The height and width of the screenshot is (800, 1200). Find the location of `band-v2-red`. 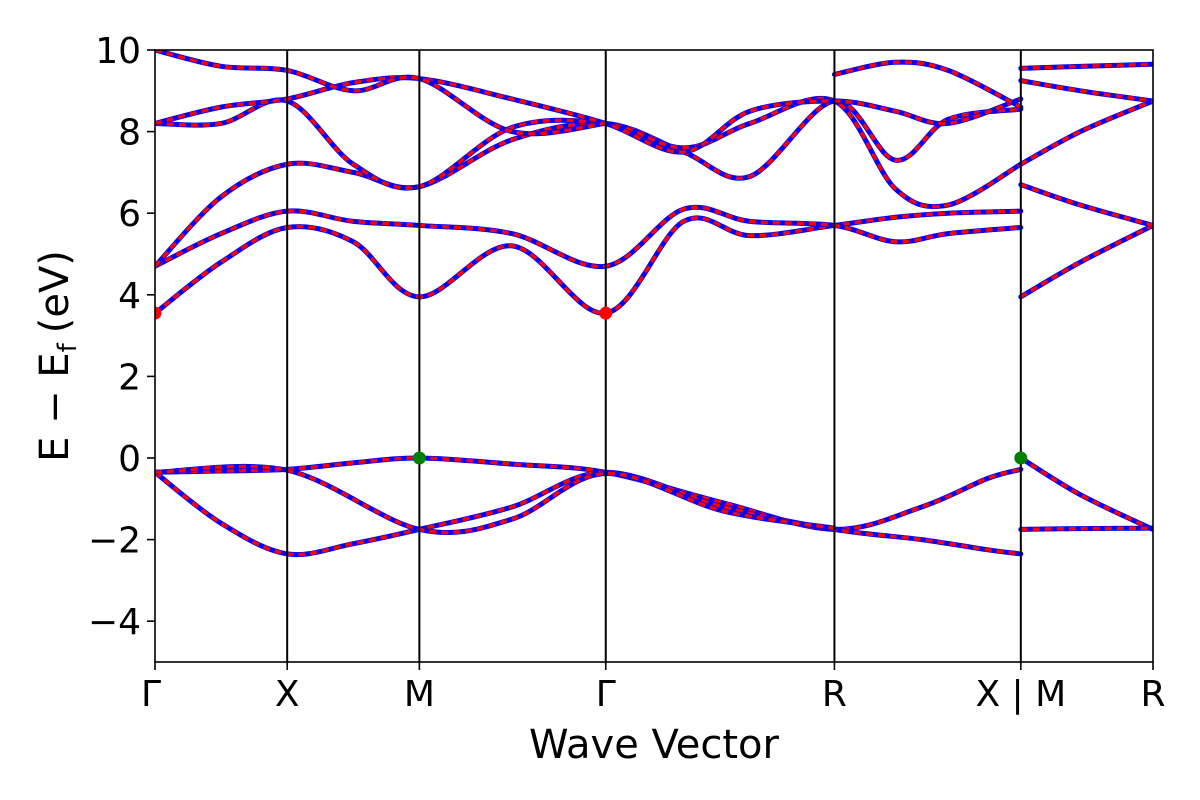

band-v2-red is located at coordinates (588, 513).